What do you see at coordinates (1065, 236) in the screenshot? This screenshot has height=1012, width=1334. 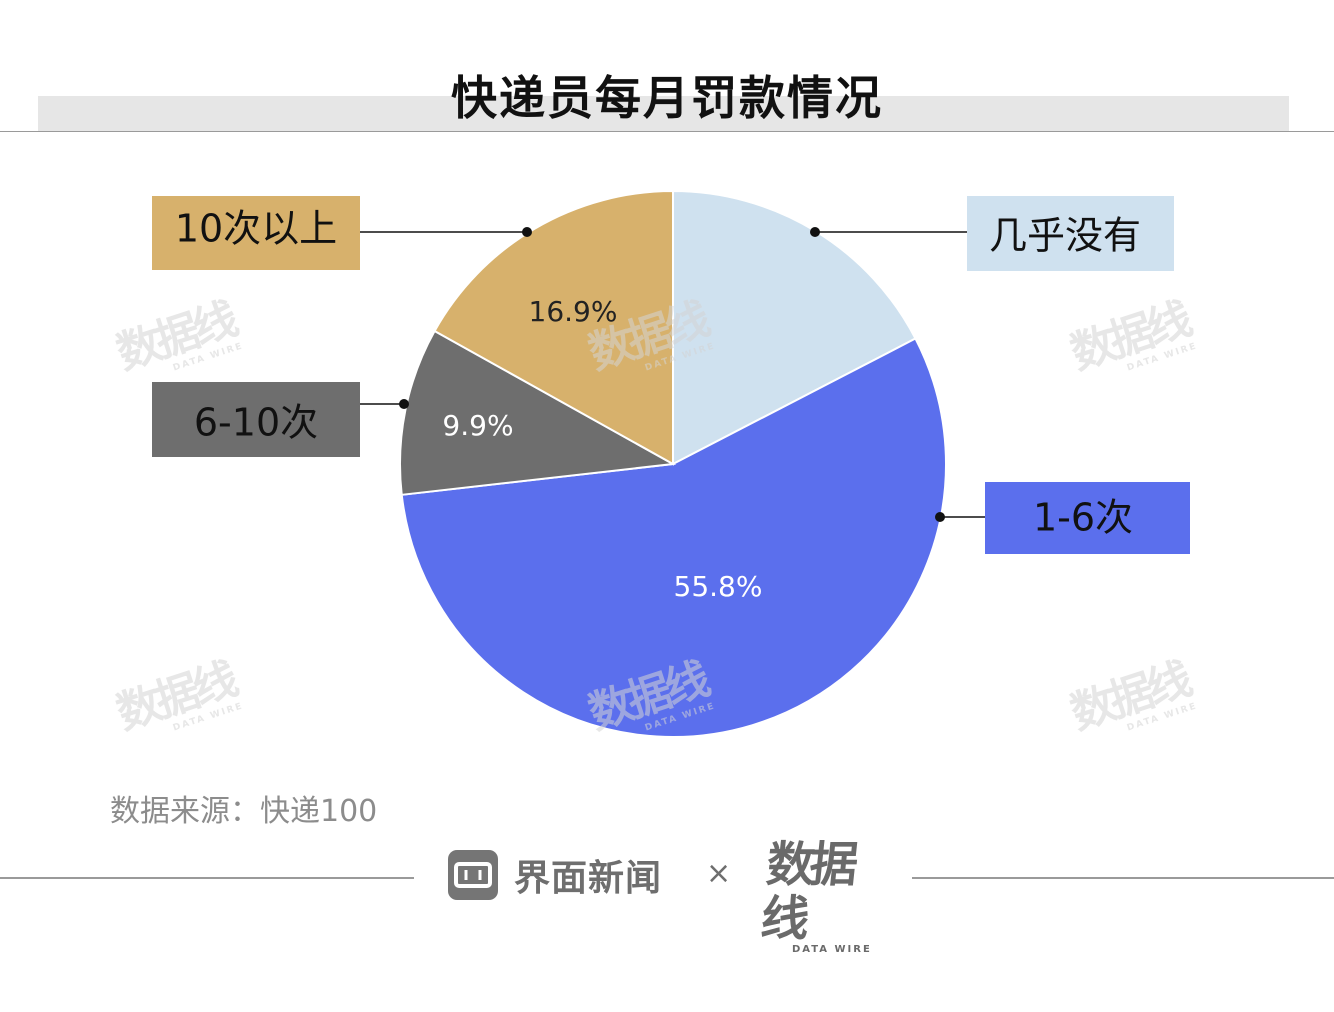 I see `legend-label: 几乎没有` at bounding box center [1065, 236].